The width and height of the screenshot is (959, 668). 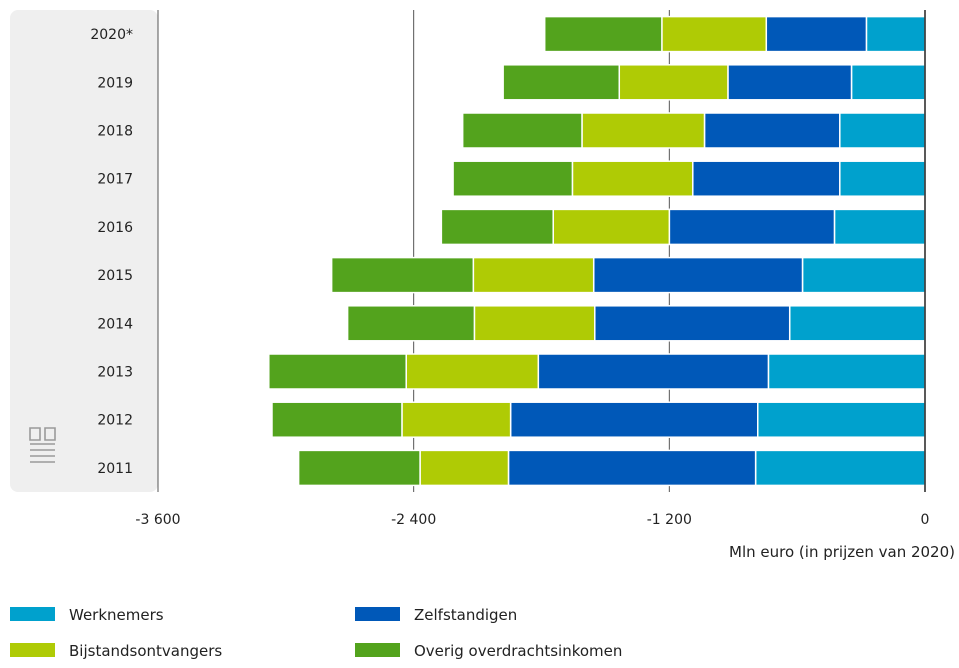 I want to click on legend-label-0: Werknemers, so click(x=116, y=615).